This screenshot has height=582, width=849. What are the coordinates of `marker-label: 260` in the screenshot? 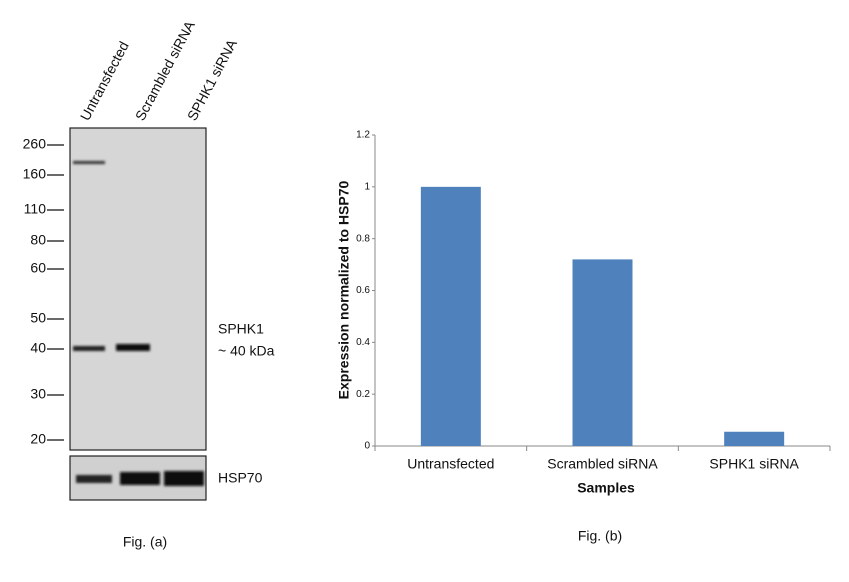 It's located at (35, 144).